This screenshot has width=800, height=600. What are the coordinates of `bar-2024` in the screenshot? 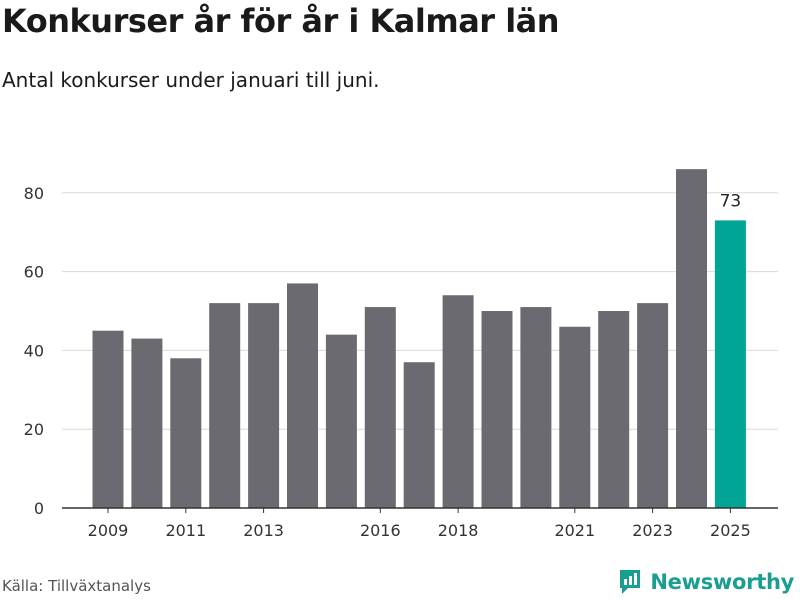 It's located at (691, 338).